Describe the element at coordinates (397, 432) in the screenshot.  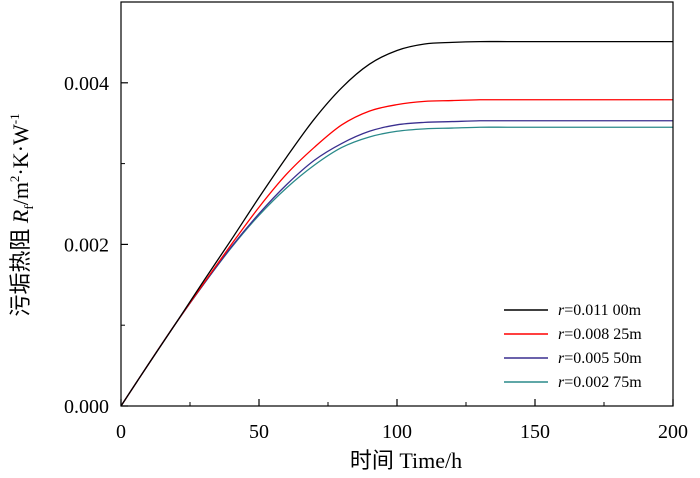
I see `x-tick-label: 100` at that location.